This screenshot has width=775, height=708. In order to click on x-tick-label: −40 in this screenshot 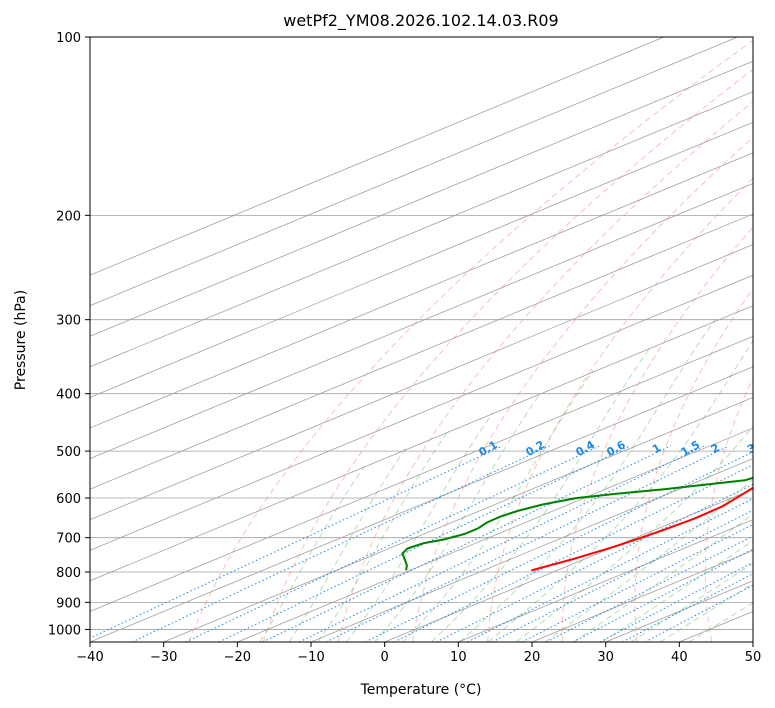, I will do `click(89, 657)`.